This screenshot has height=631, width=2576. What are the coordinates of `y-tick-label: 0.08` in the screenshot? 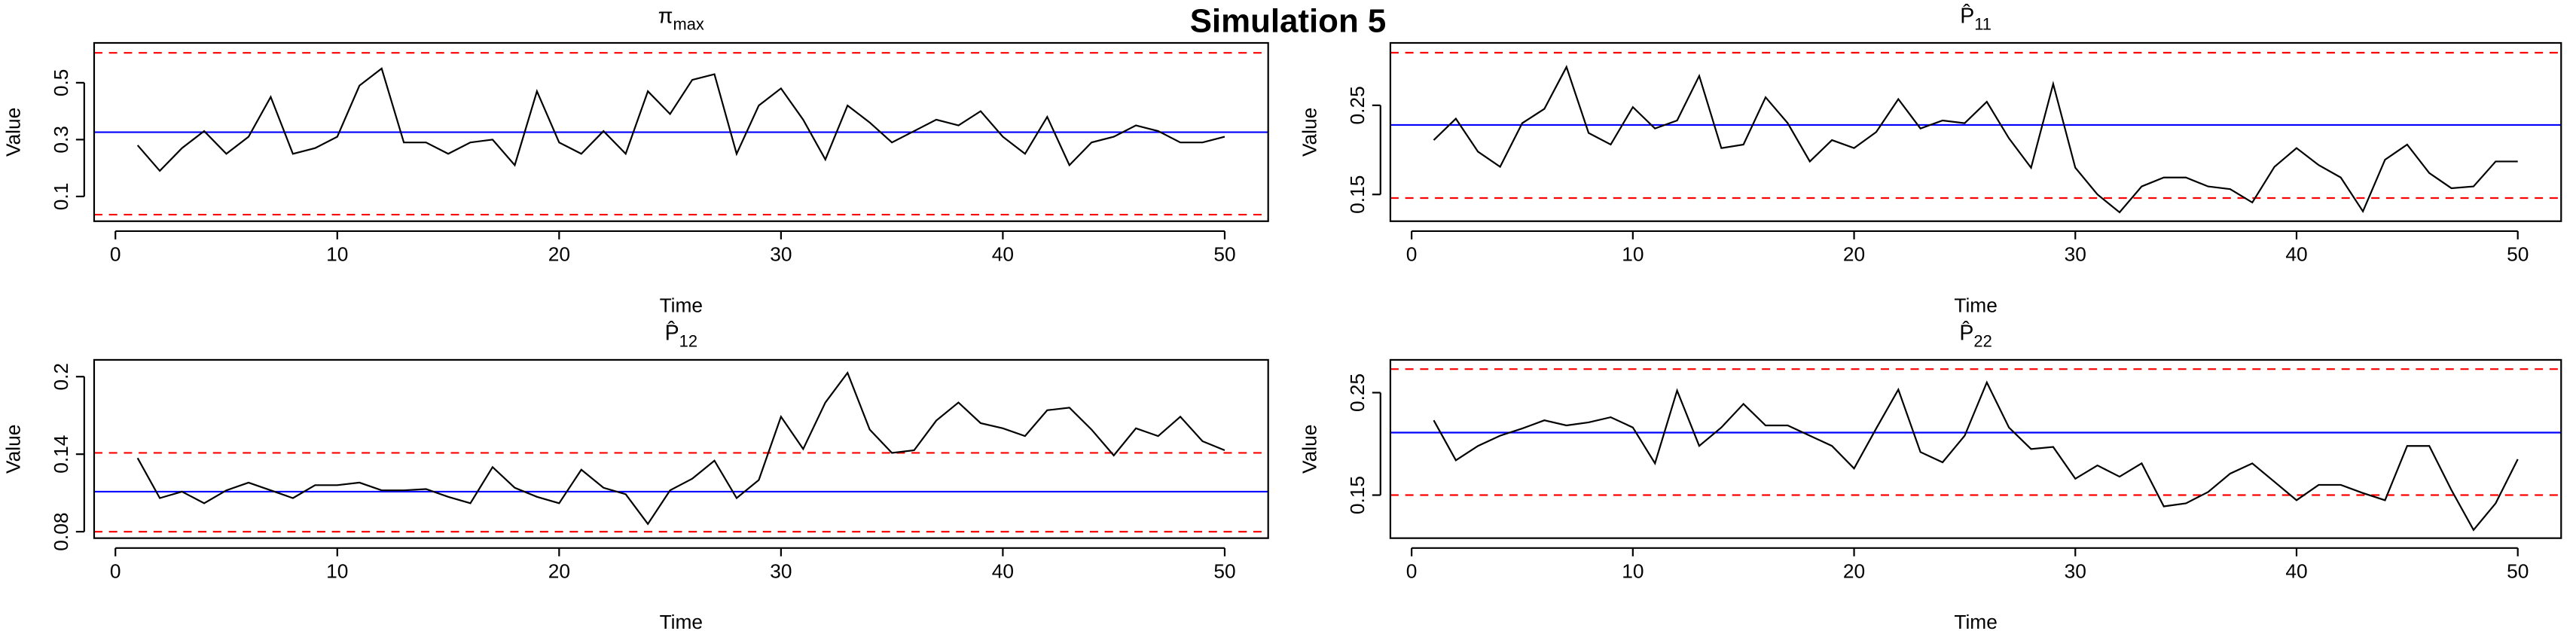 It's located at (61, 532).